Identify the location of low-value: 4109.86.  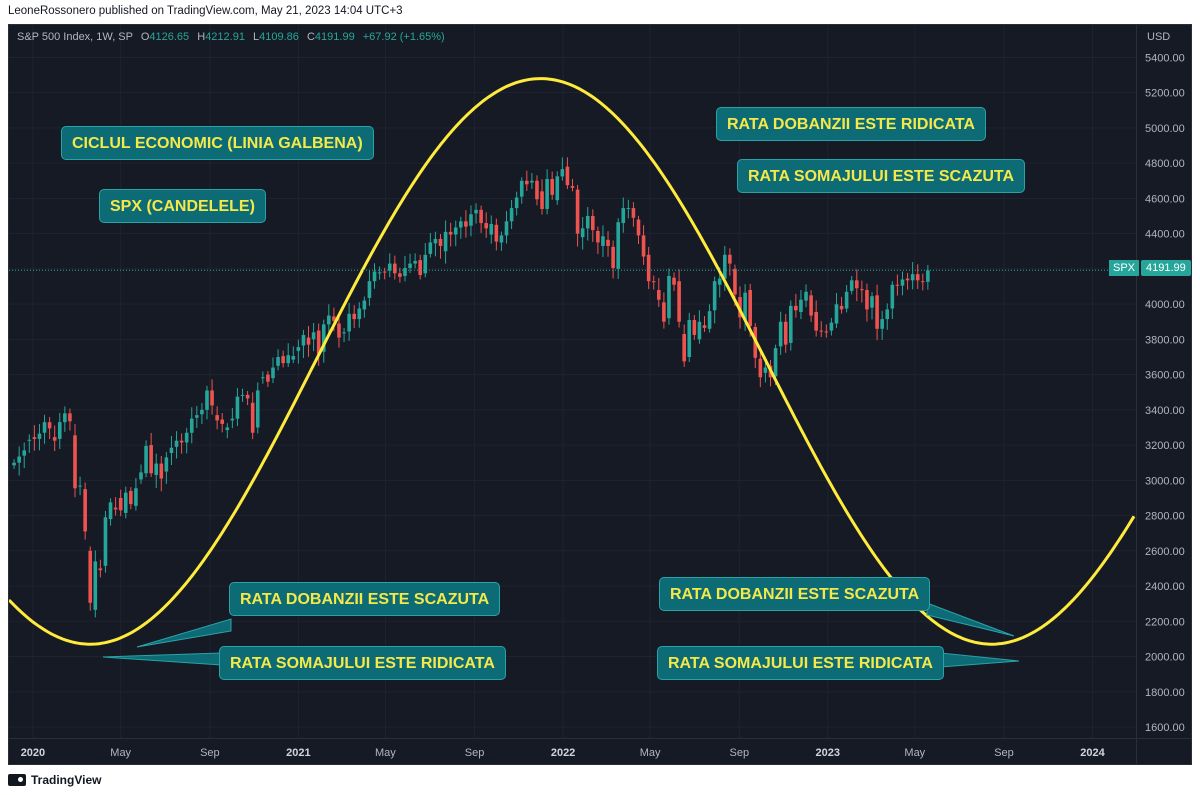
(279, 37).